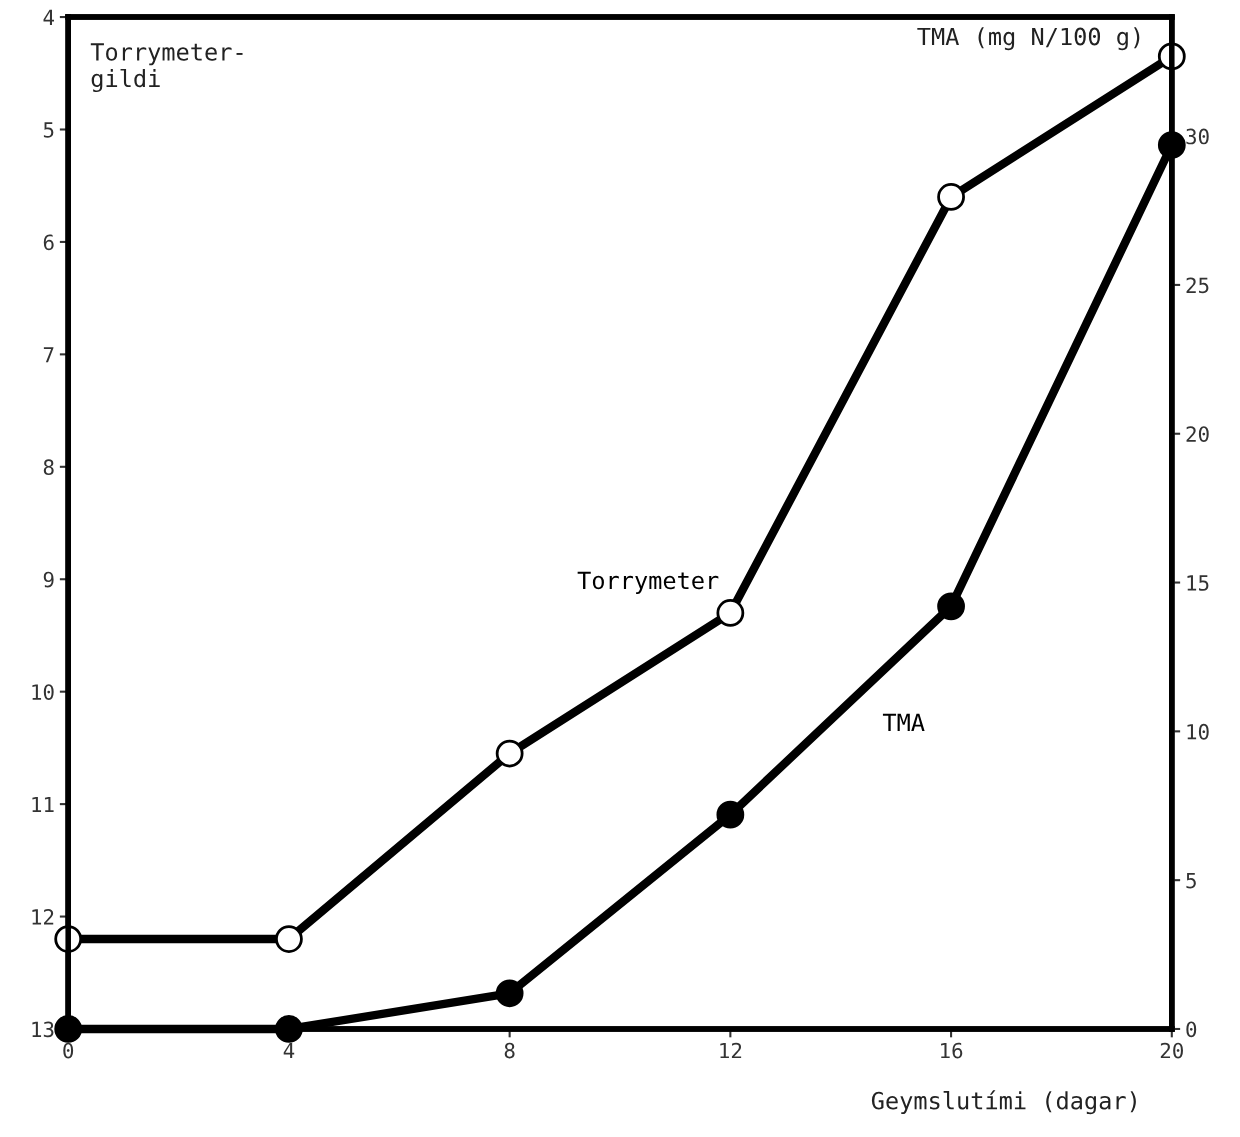 The width and height of the screenshot is (1240, 1137). Describe the element at coordinates (43, 692) in the screenshot. I see `y-tick-label: 10` at that location.